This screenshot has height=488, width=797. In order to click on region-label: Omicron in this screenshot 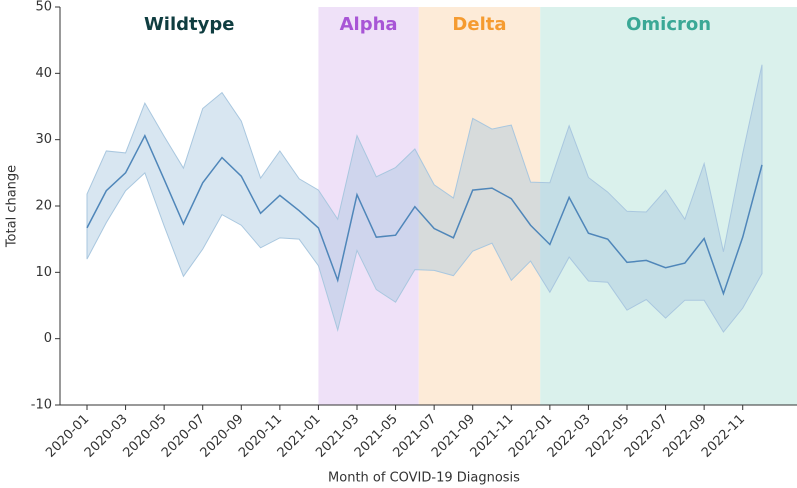, I will do `click(668, 24)`.